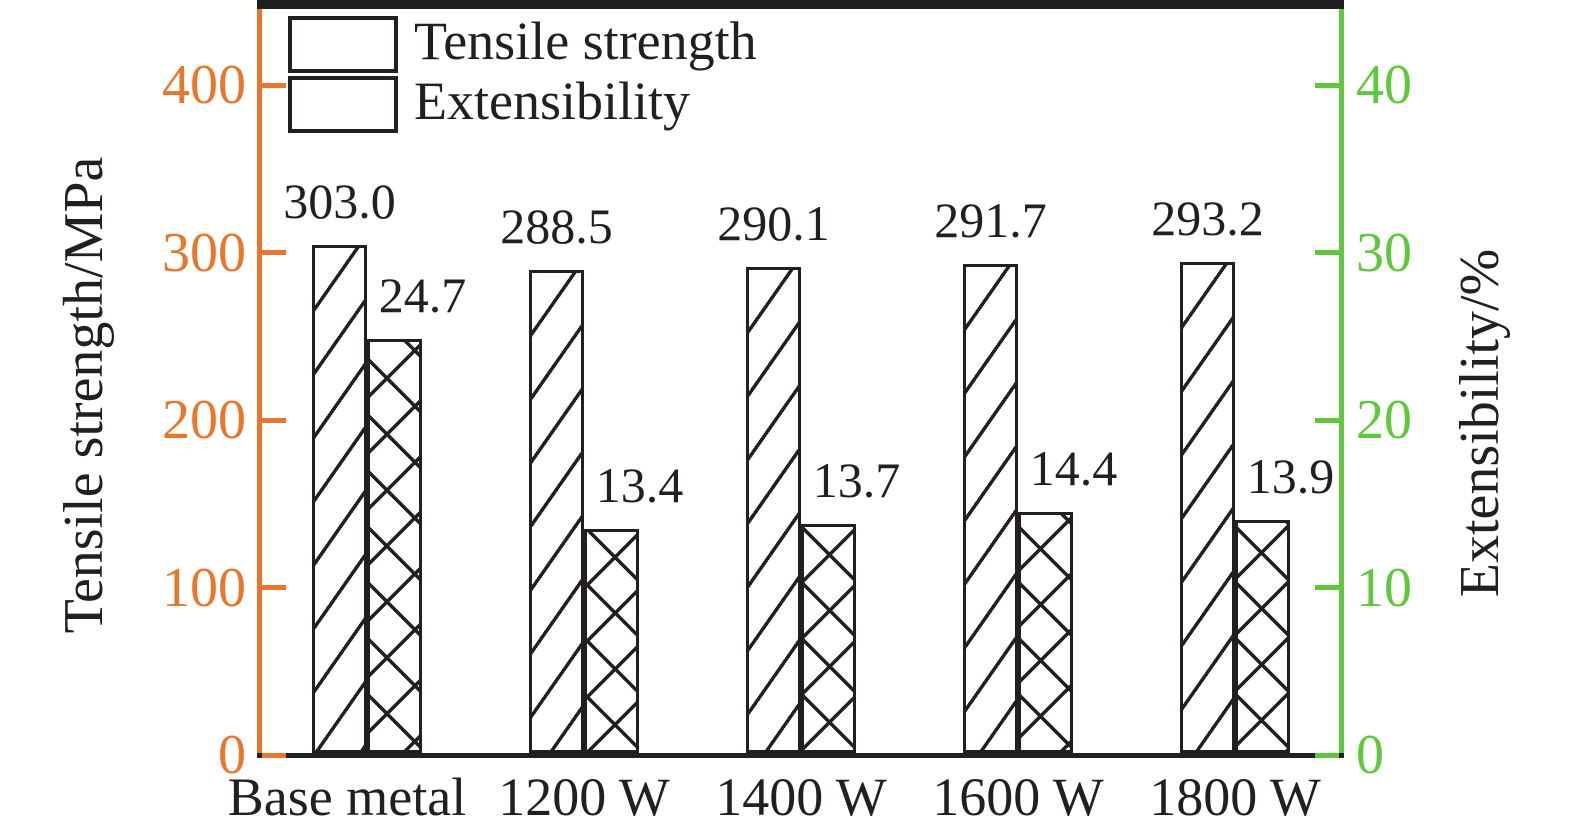 This screenshot has width=1575, height=833. What do you see at coordinates (773, 223) in the screenshot?
I see `value-label-tensile-2: 290.1` at bounding box center [773, 223].